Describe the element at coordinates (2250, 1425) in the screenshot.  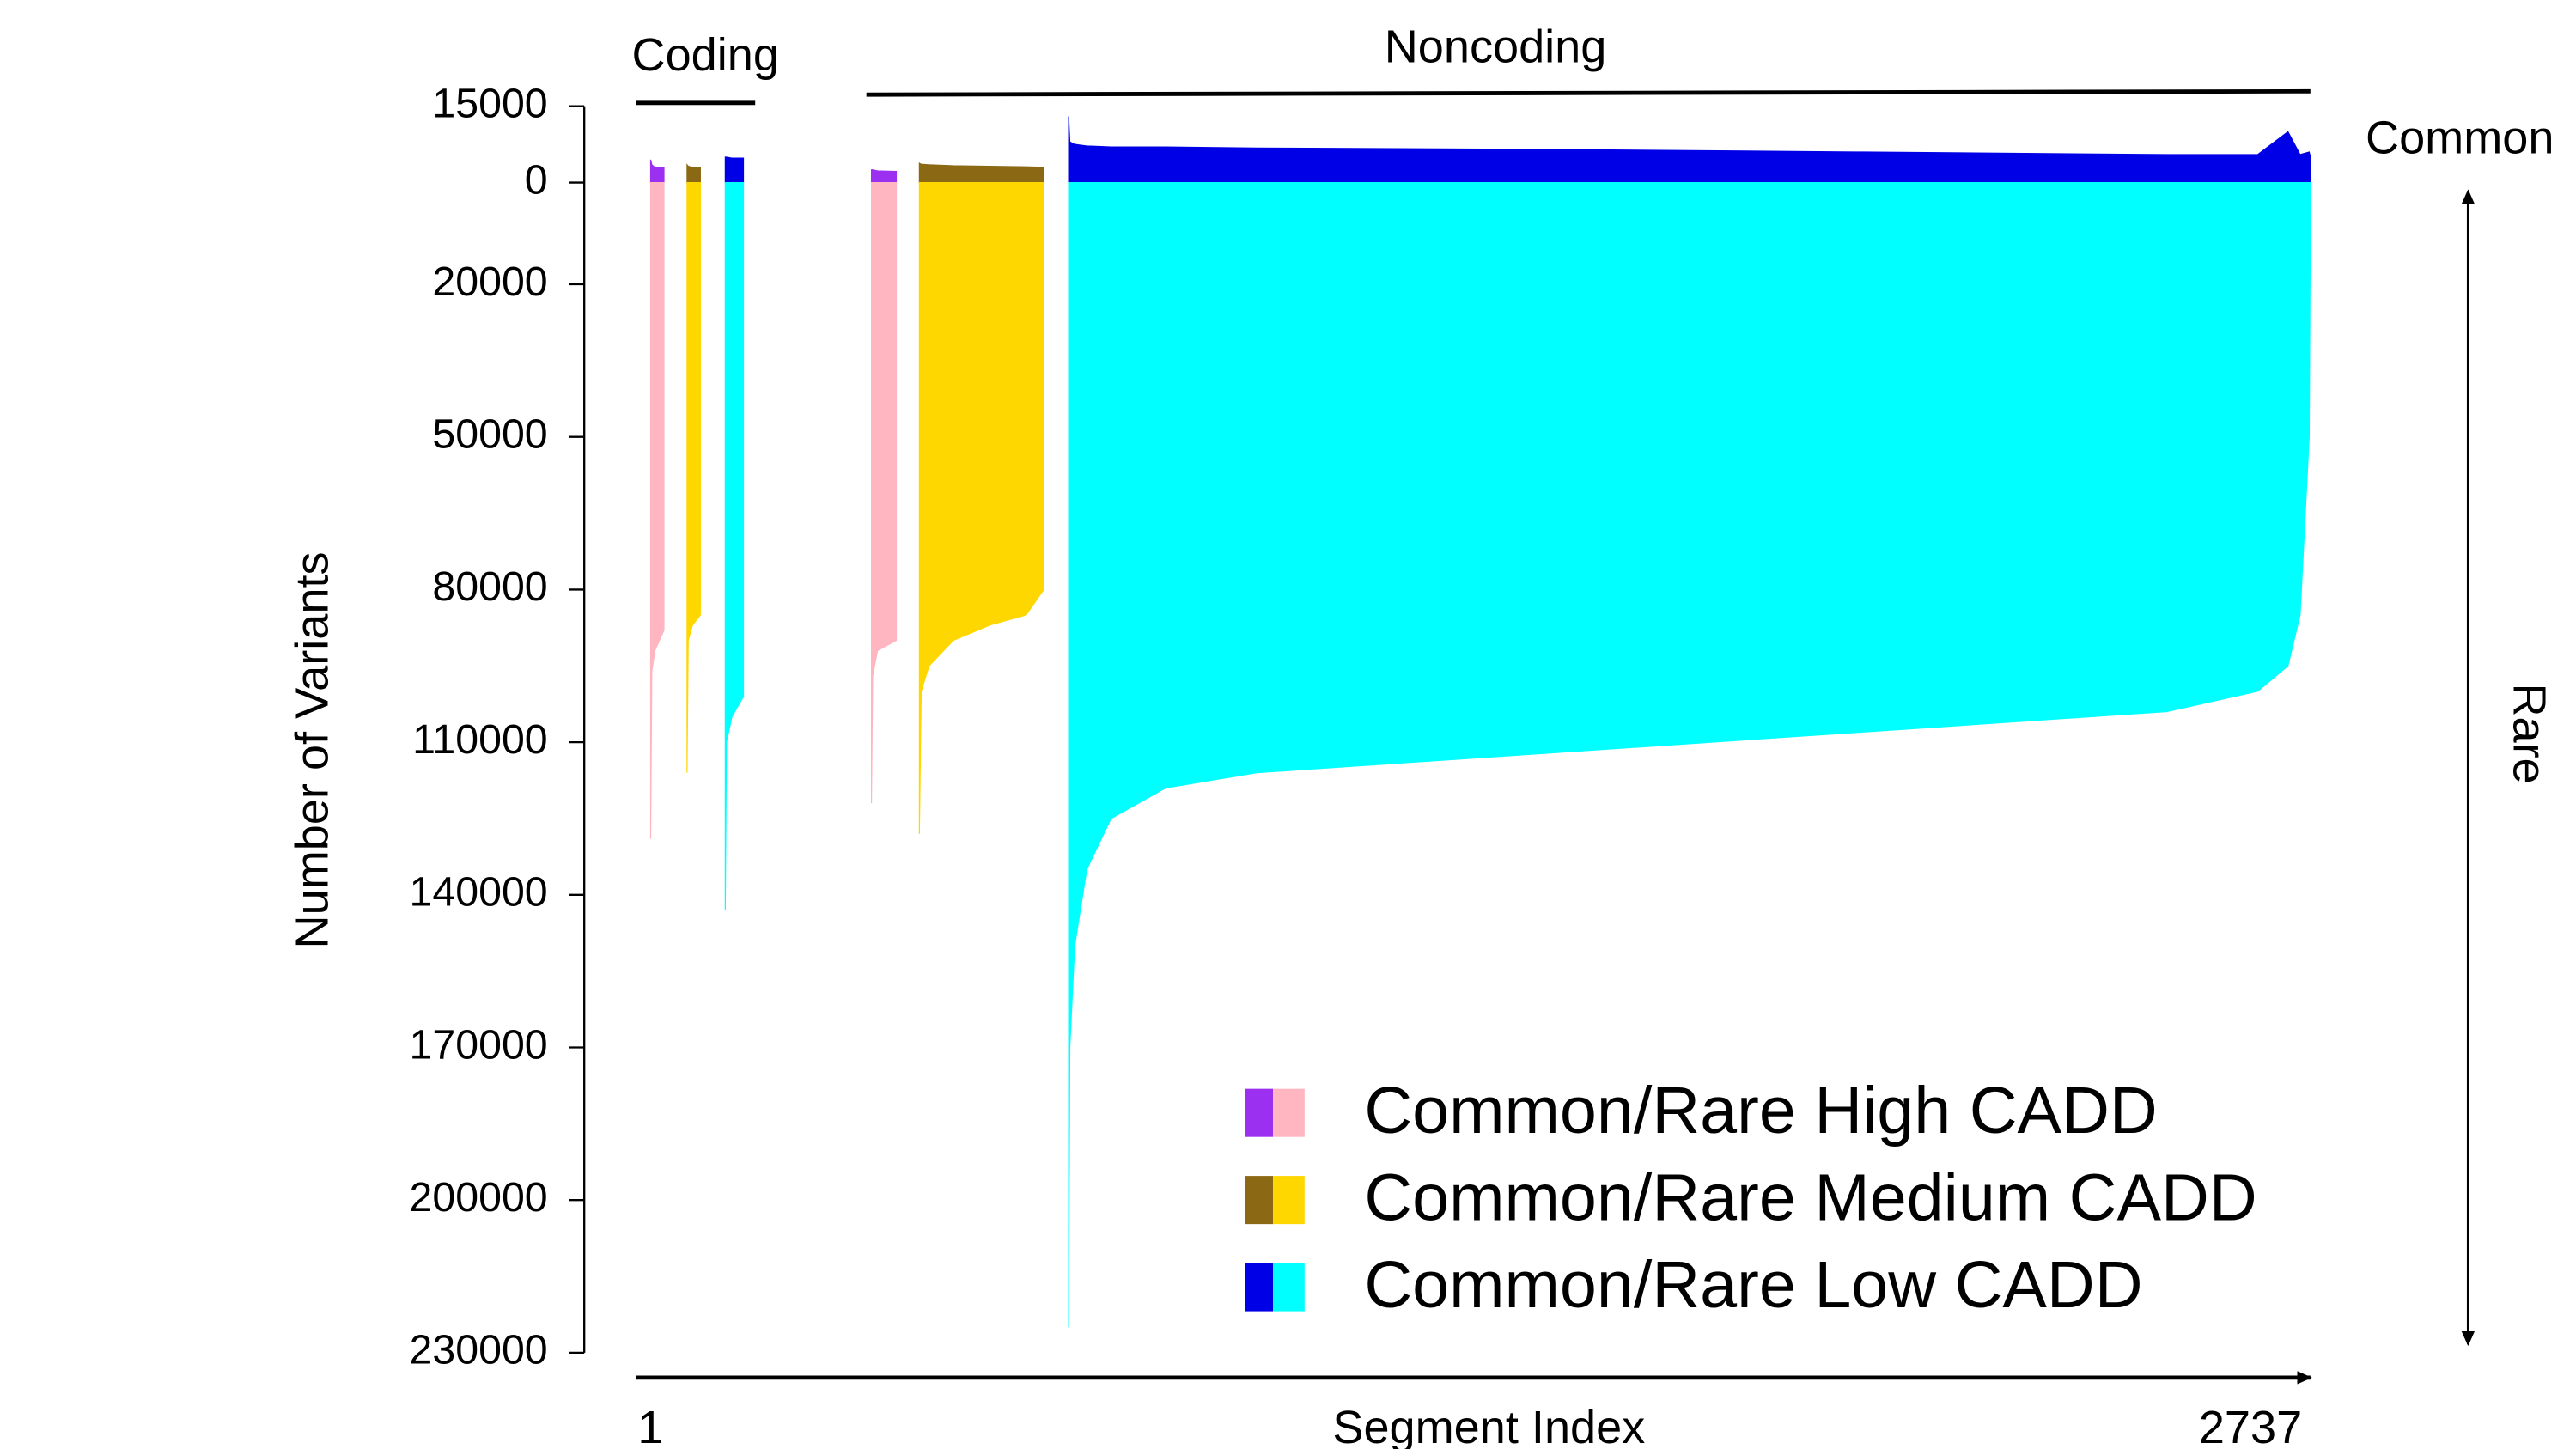
I see `x-tick-label: 2737` at that location.